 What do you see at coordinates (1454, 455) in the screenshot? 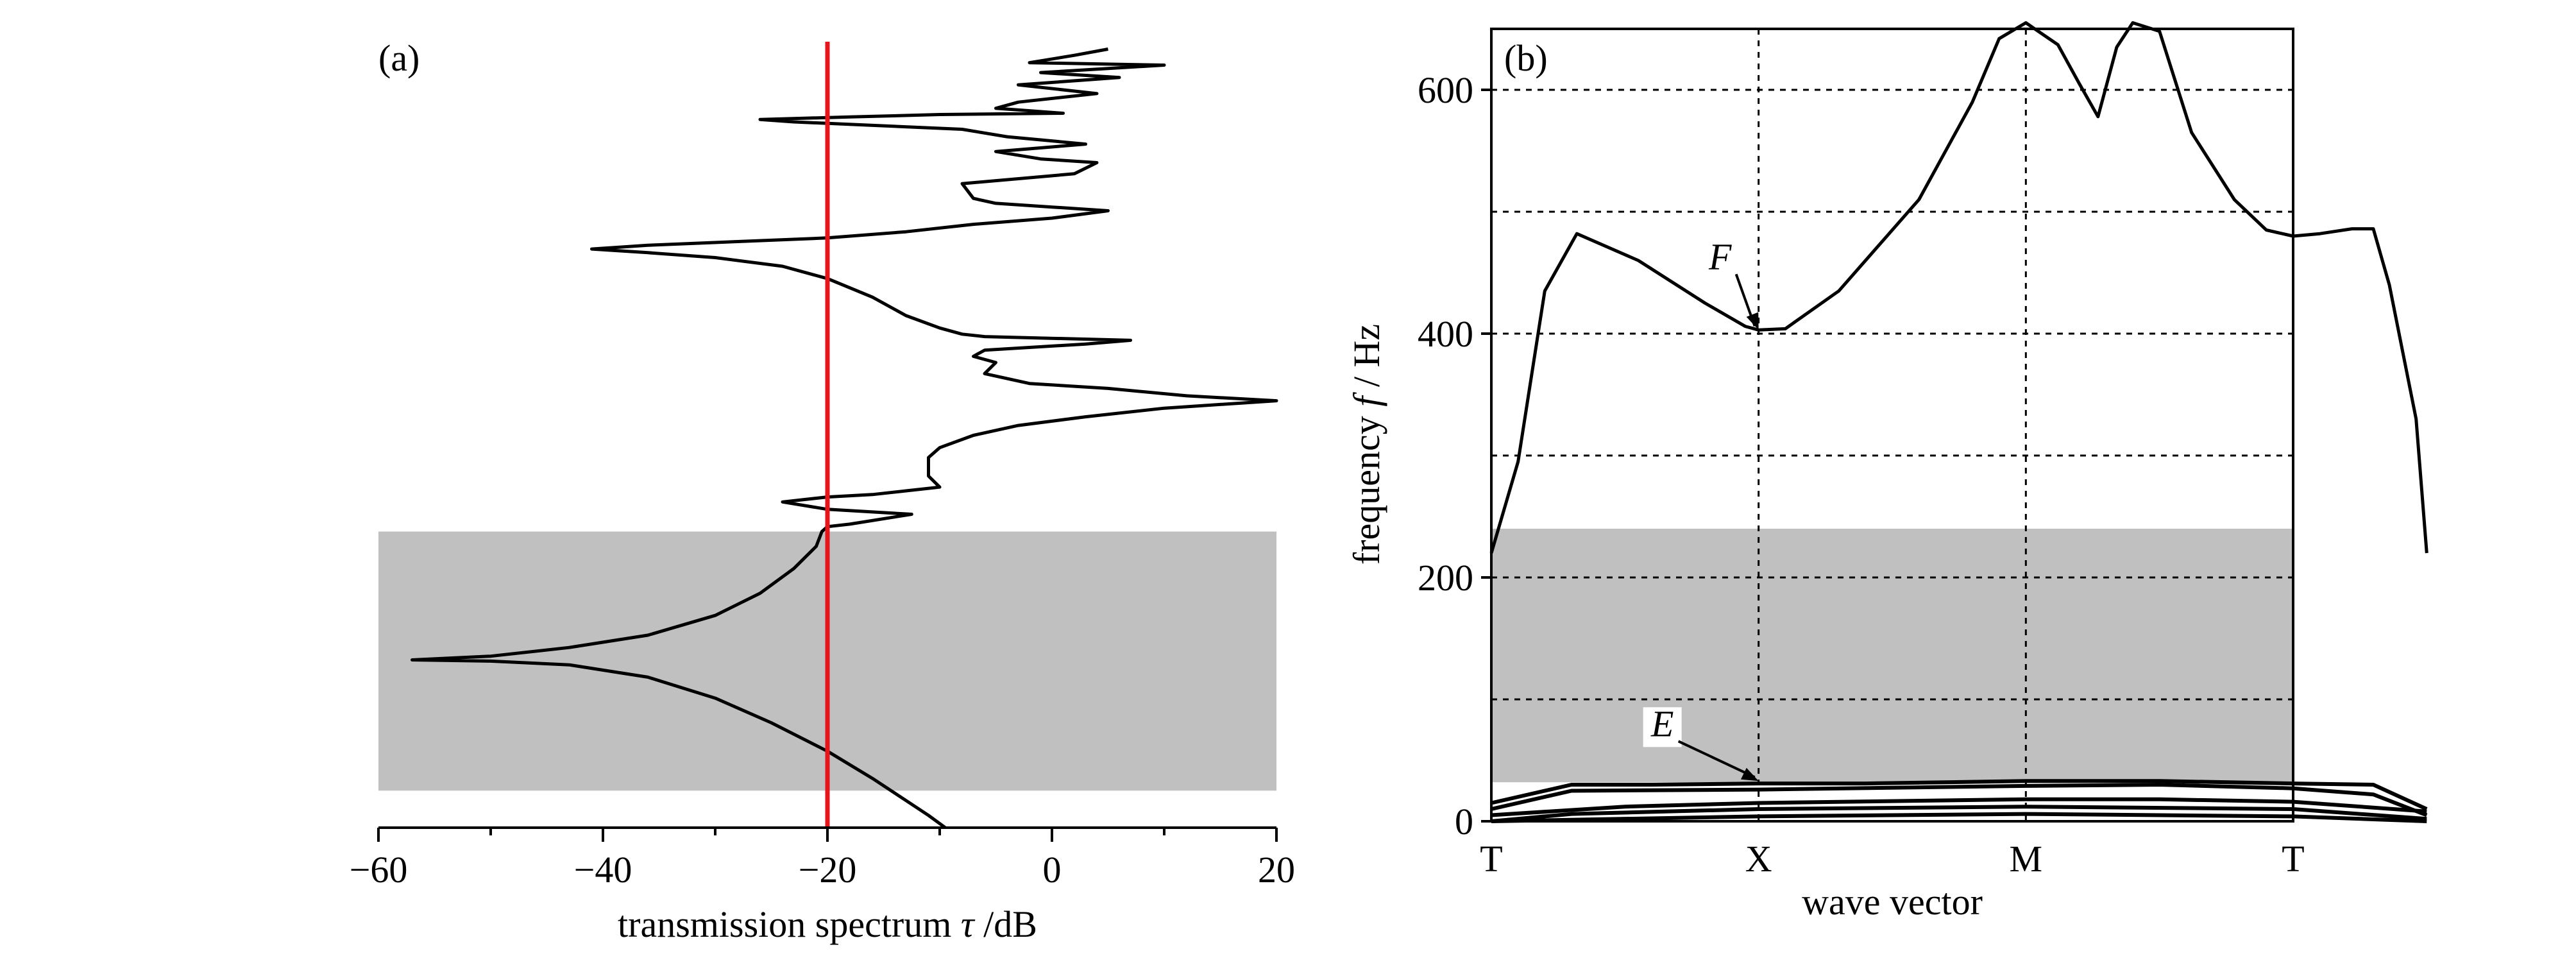
I see `b-y-ticks: 0 200 400 600` at bounding box center [1454, 455].